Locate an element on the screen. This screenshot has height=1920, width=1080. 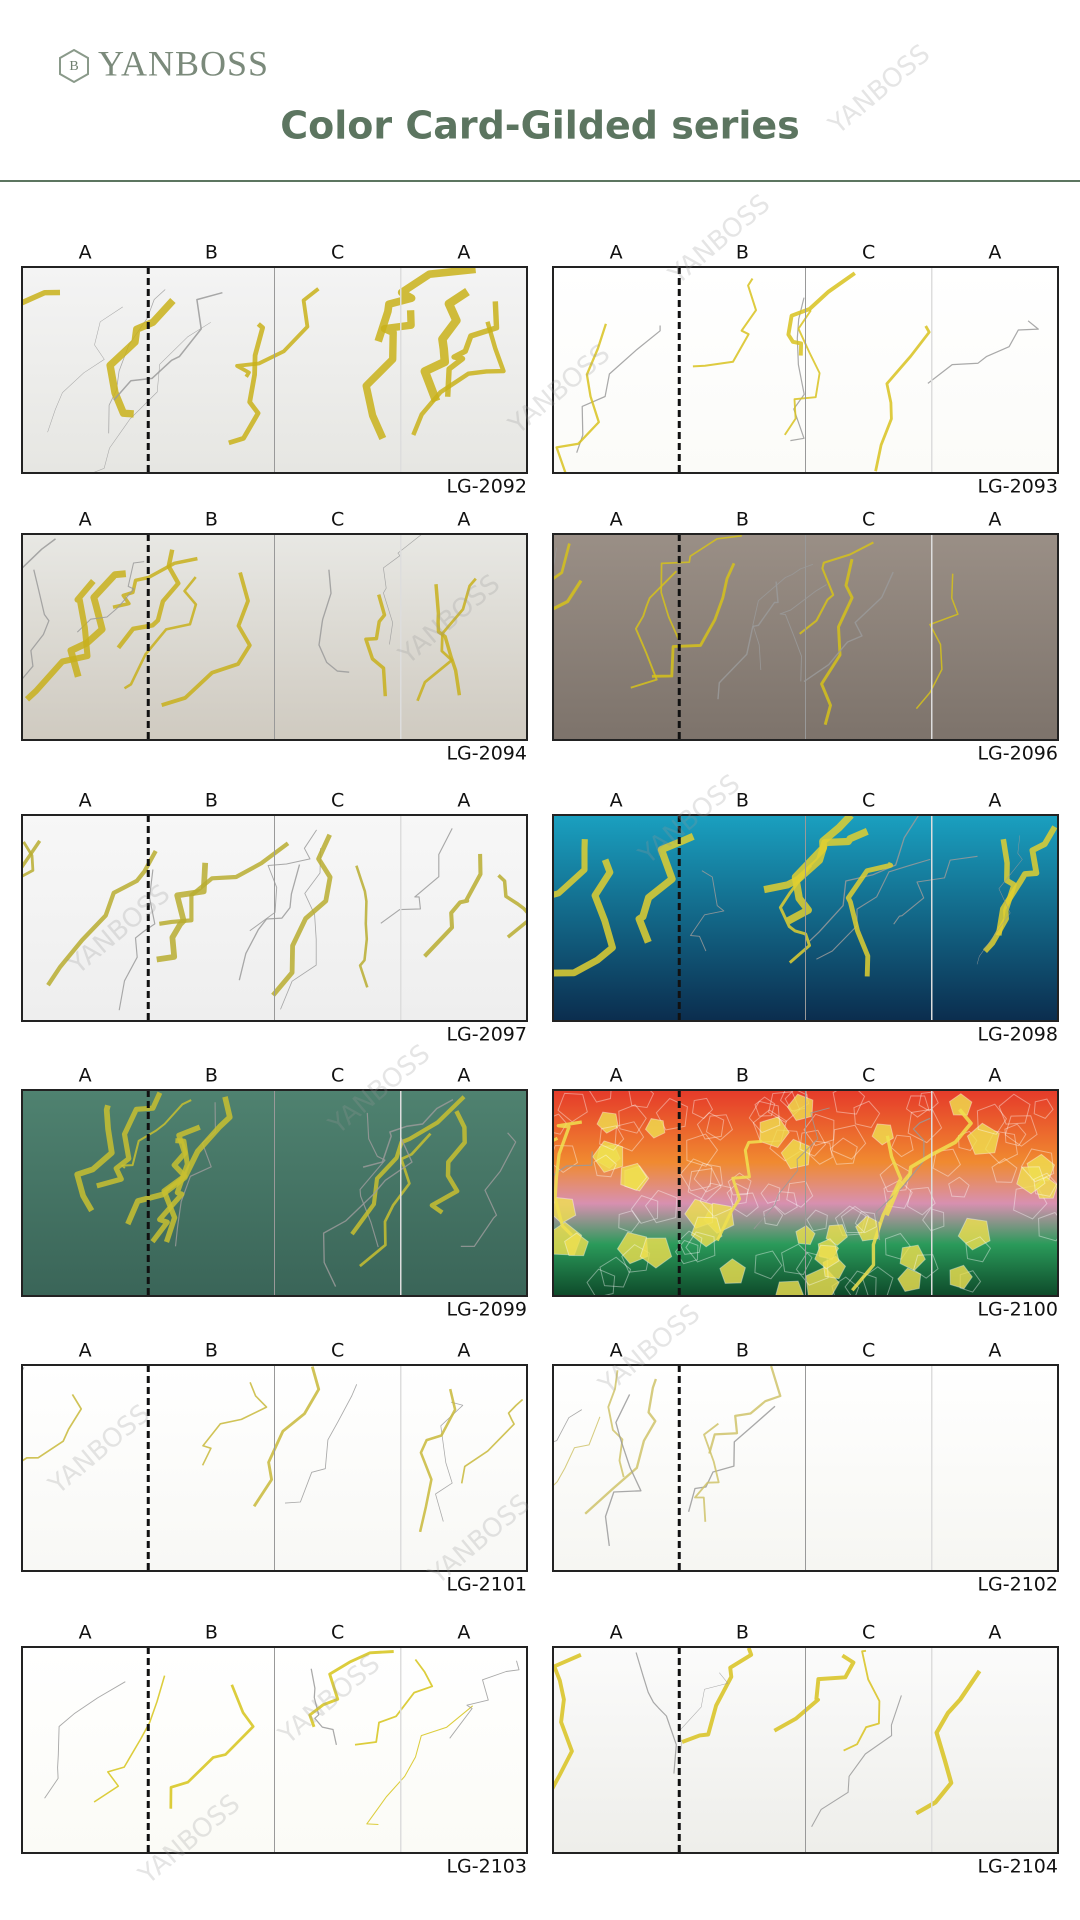
color-card: A B C A LG-2093 is located at coordinates (805, 370).